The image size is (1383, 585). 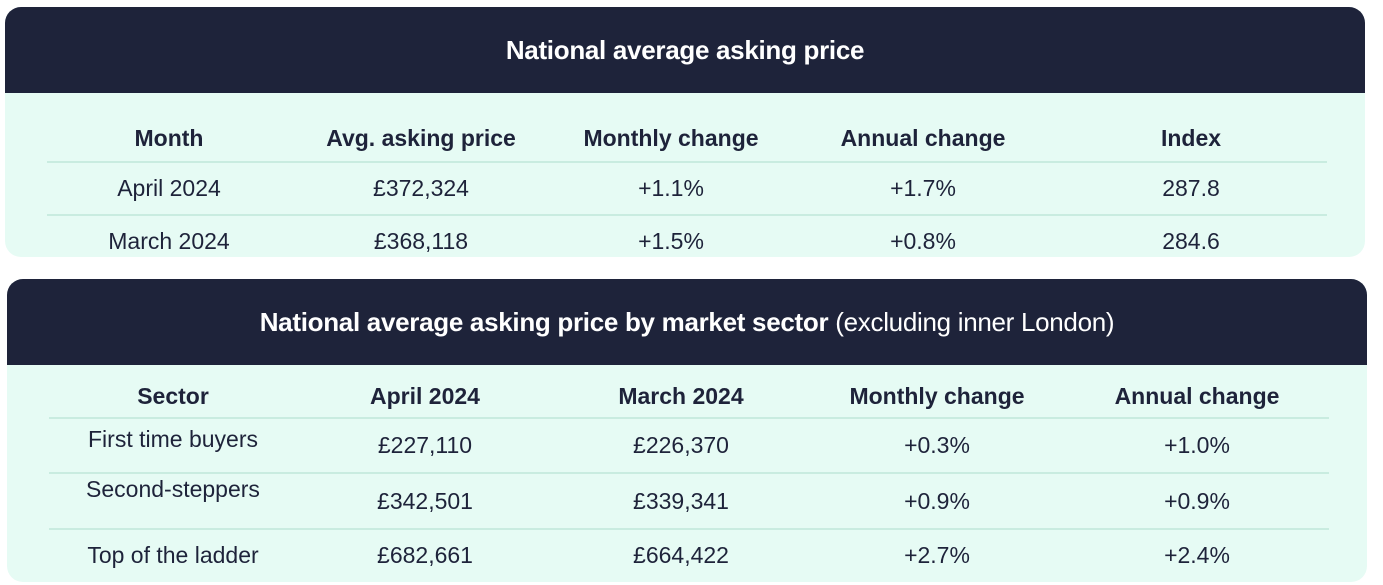 I want to click on table-subtitle: (excluding inner London), so click(x=975, y=321).